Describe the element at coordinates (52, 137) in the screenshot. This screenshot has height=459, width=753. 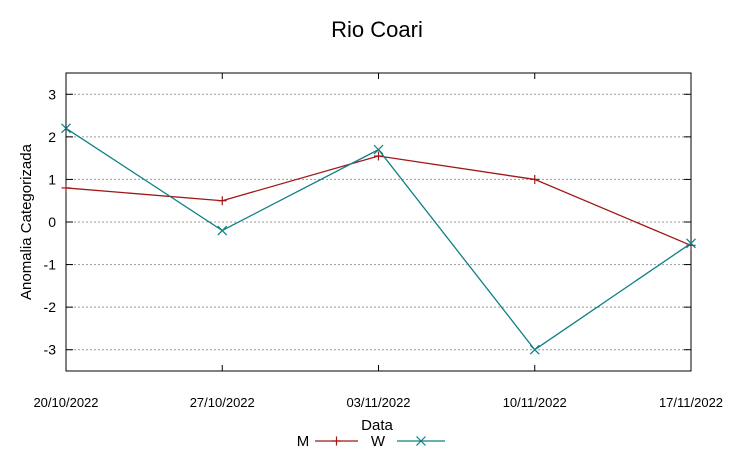
I see `y-tick-label: 2` at that location.